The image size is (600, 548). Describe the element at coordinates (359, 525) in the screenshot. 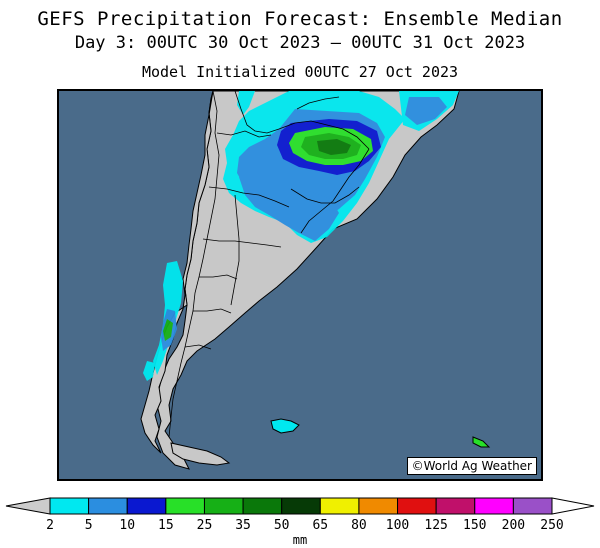

I see `colorbar-tick-label: 80` at that location.